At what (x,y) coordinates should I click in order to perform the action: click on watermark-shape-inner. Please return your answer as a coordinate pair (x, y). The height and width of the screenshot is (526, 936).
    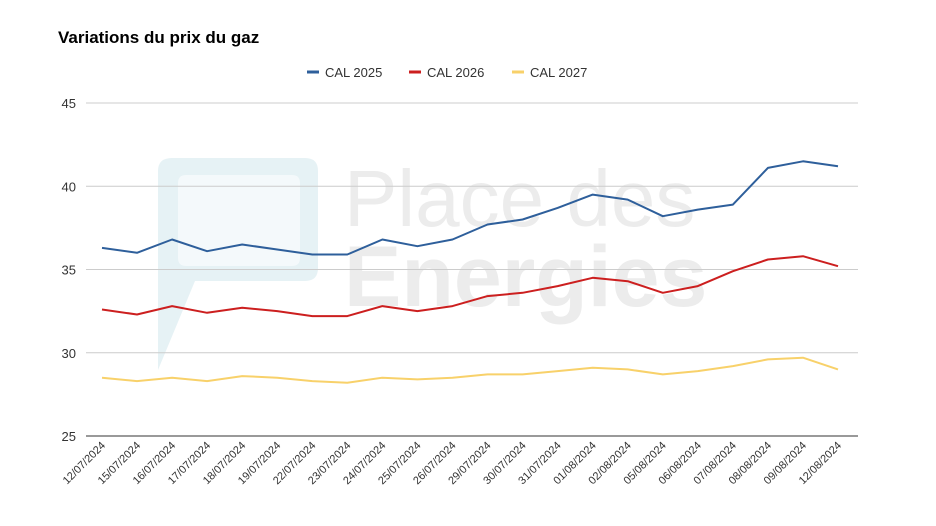
    Looking at the image, I should click on (239, 220).